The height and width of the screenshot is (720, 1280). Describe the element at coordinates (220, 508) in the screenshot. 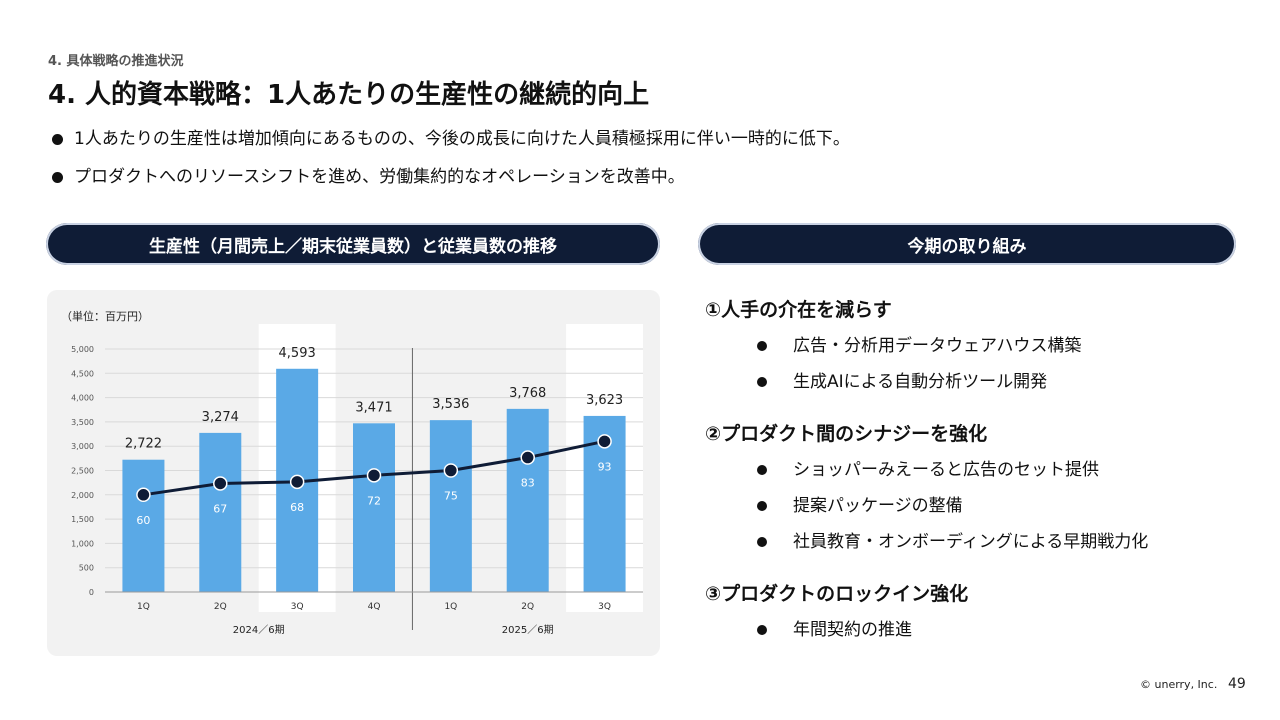

I see `employee-count-label: 67` at that location.